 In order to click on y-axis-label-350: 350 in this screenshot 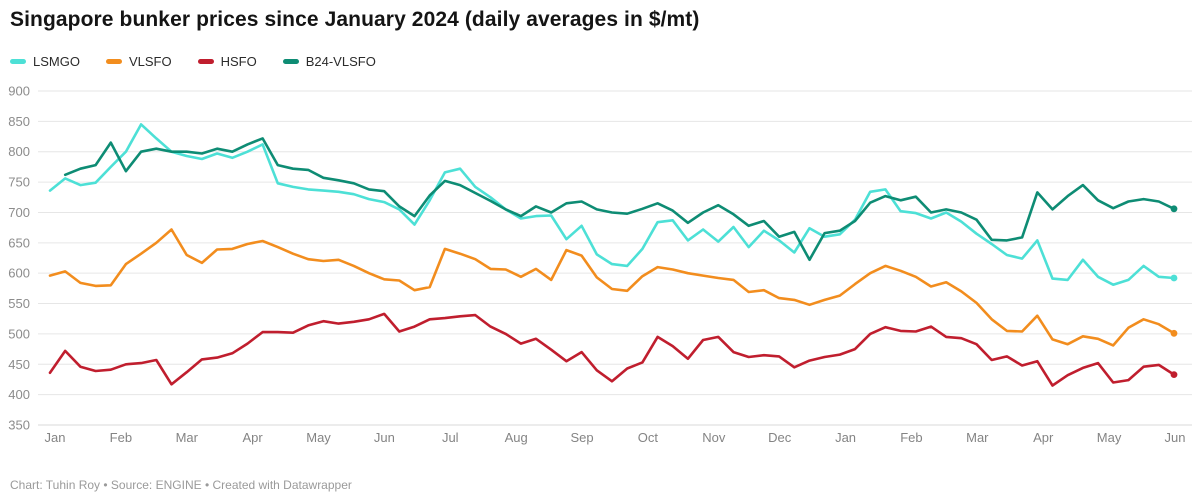, I will do `click(19, 424)`.